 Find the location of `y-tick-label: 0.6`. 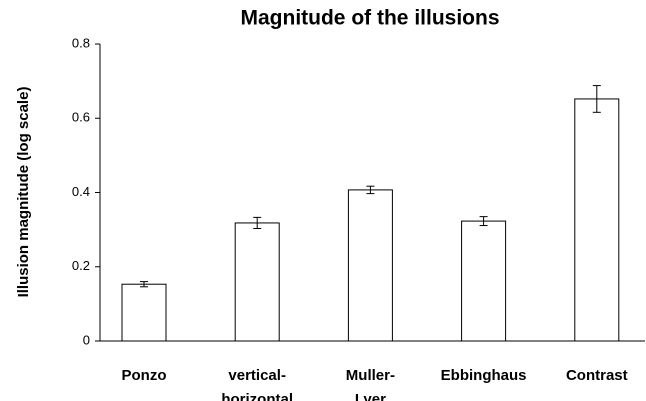

y-tick-label: 0.6 is located at coordinates (81, 117).